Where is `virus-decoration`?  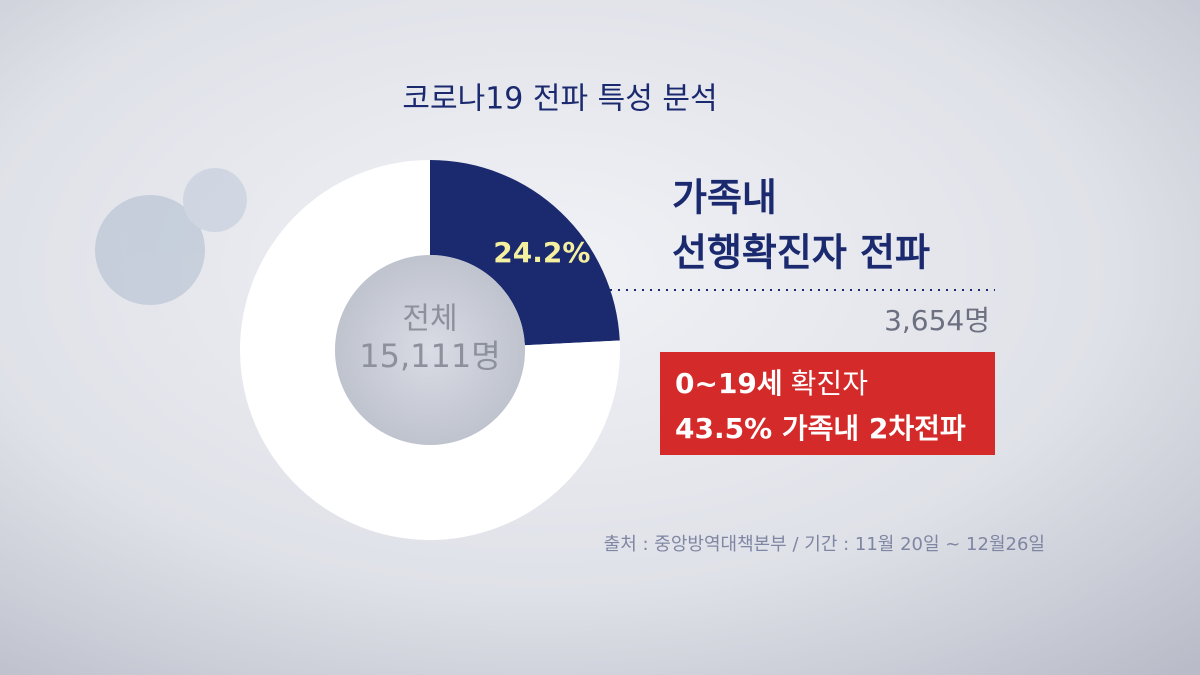 virus-decoration is located at coordinates (171, 236).